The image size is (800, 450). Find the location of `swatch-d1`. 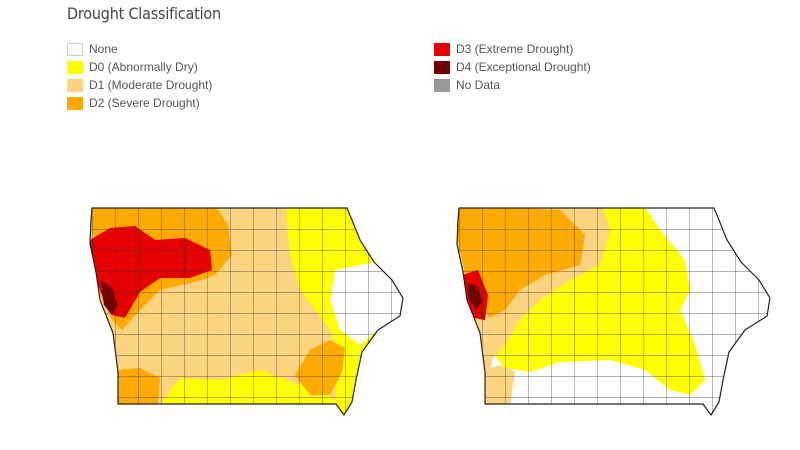

swatch-d1 is located at coordinates (75, 85).